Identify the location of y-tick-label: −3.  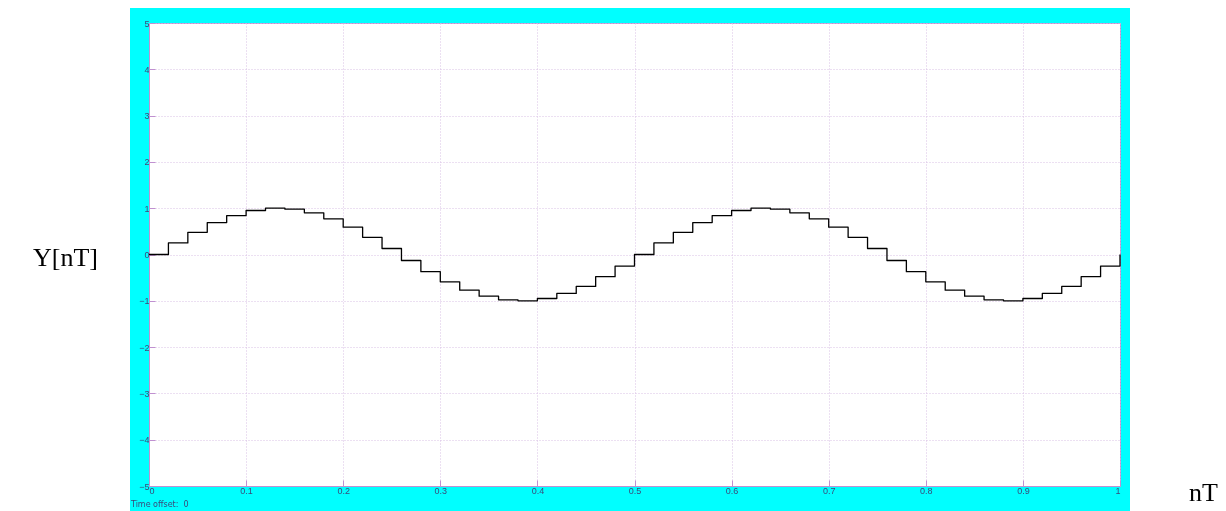
(144, 393).